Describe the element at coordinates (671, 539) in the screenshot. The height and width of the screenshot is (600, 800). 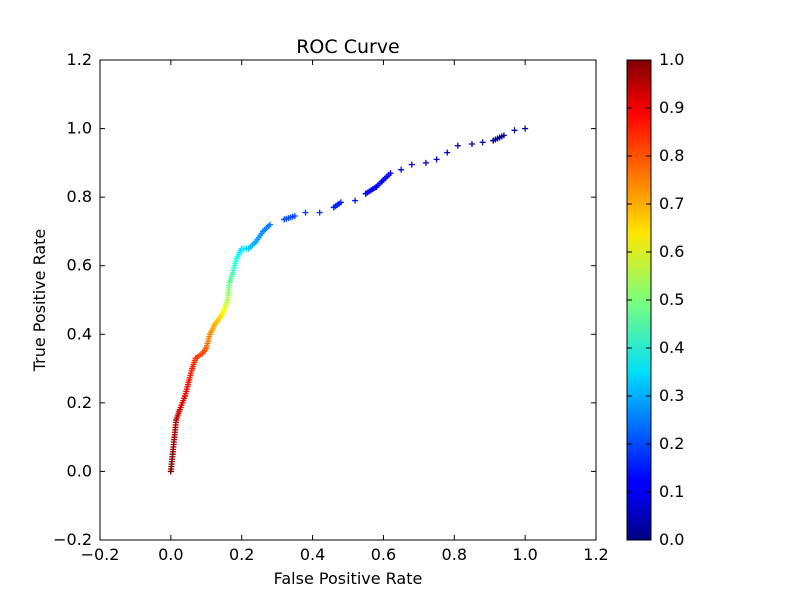
I see `colorbar-tick-label: 0.0` at that location.